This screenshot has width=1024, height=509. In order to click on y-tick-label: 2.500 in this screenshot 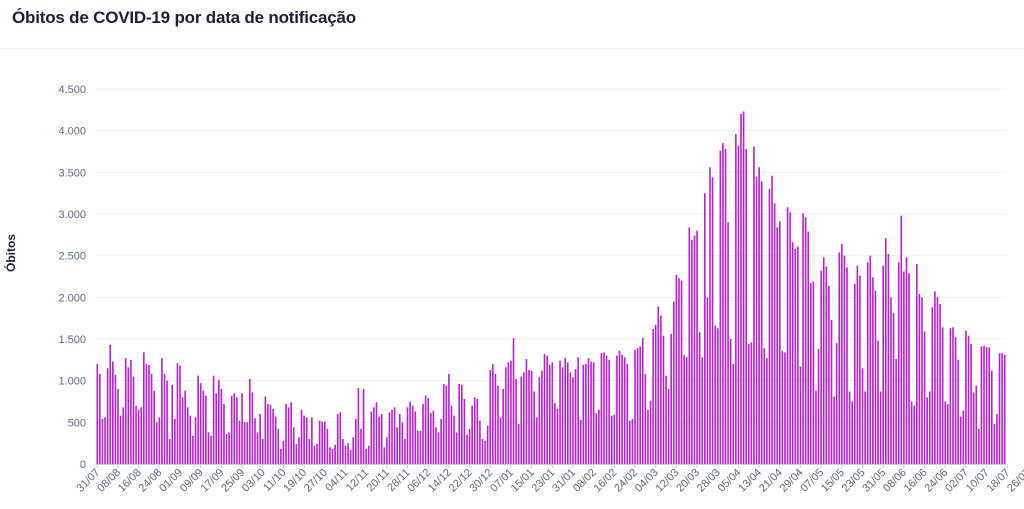, I will do `click(72, 257)`.